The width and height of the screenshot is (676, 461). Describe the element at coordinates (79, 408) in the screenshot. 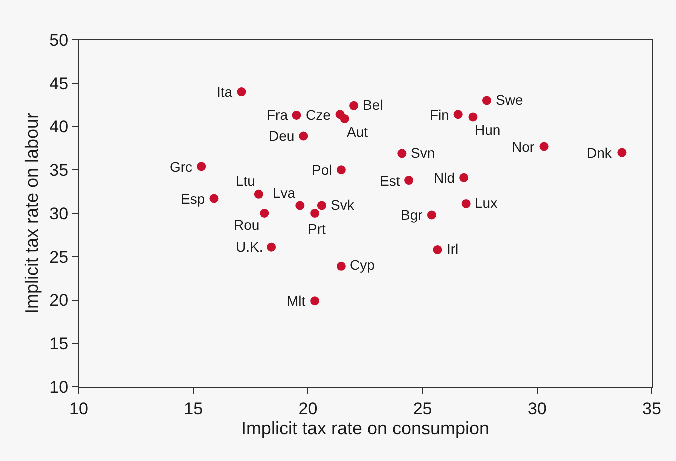

I see `x-tick-label: 10` at that location.